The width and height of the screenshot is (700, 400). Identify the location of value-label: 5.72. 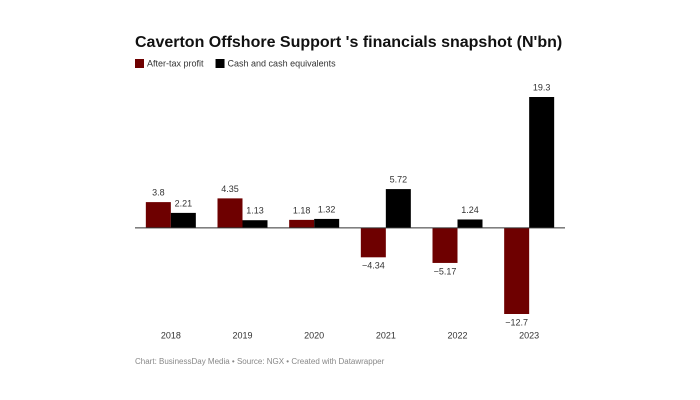
(399, 179).